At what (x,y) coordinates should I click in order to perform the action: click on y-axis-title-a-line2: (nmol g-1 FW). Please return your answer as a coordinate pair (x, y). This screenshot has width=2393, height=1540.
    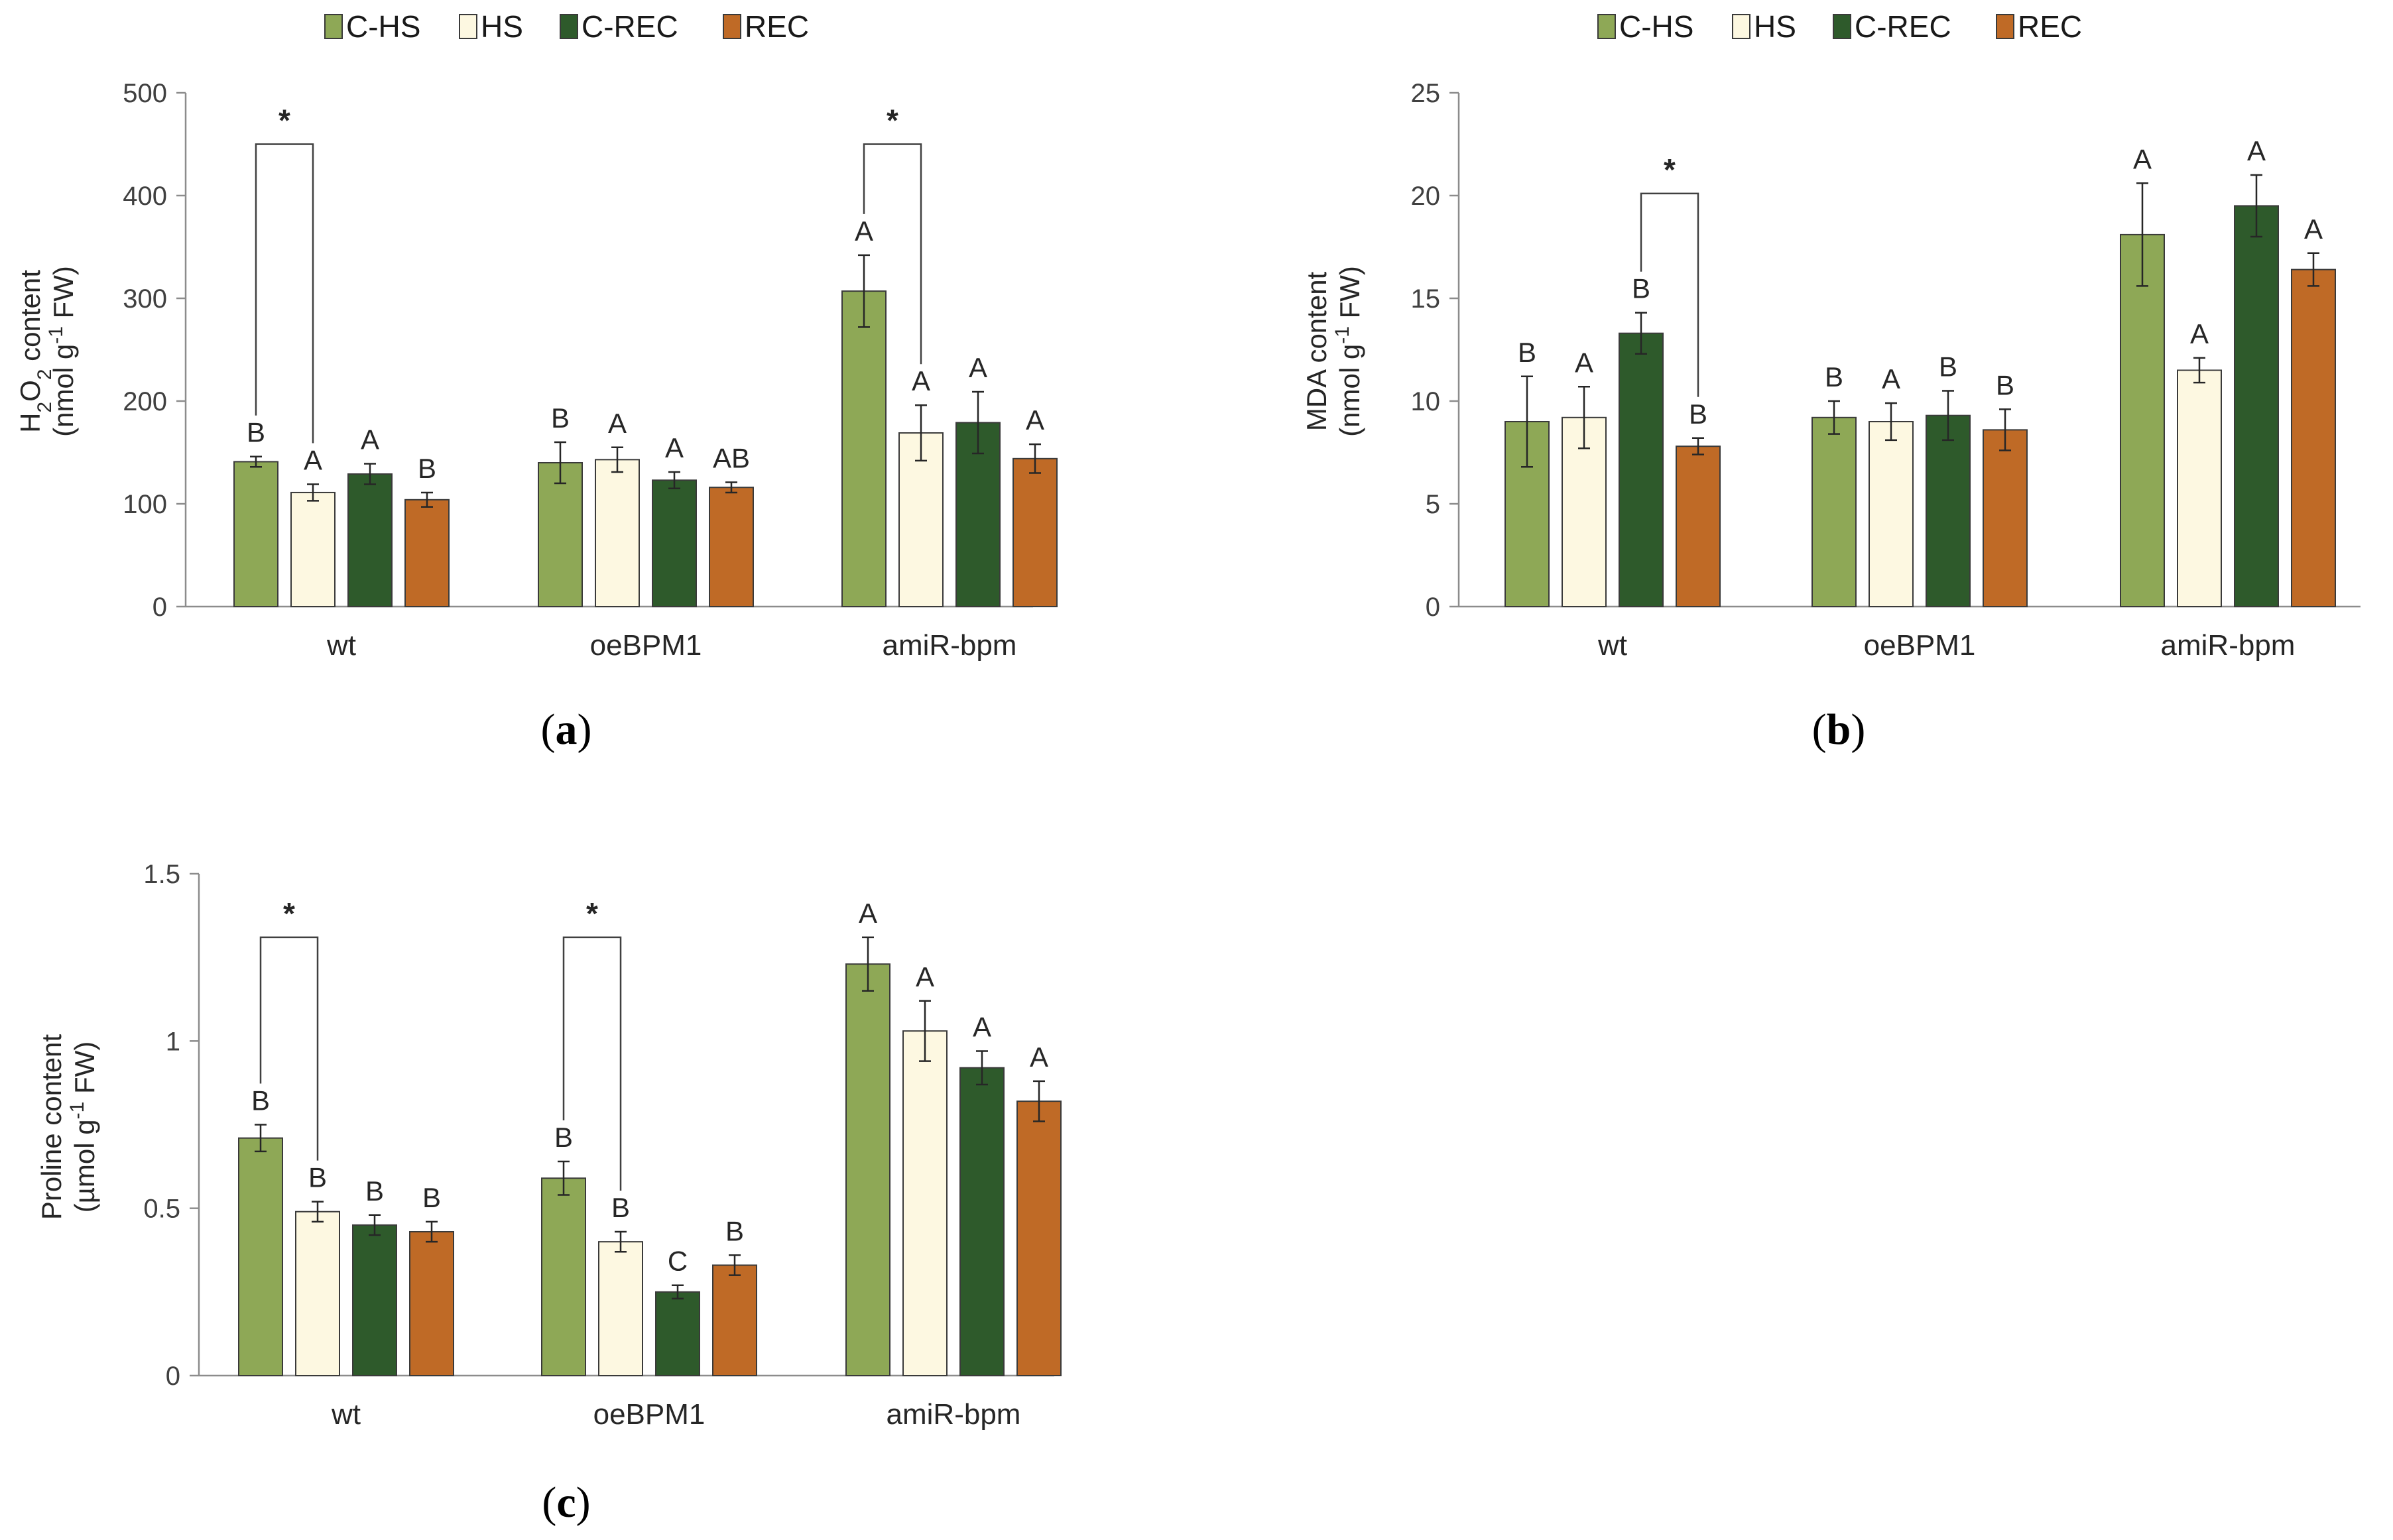
    Looking at the image, I should click on (63, 351).